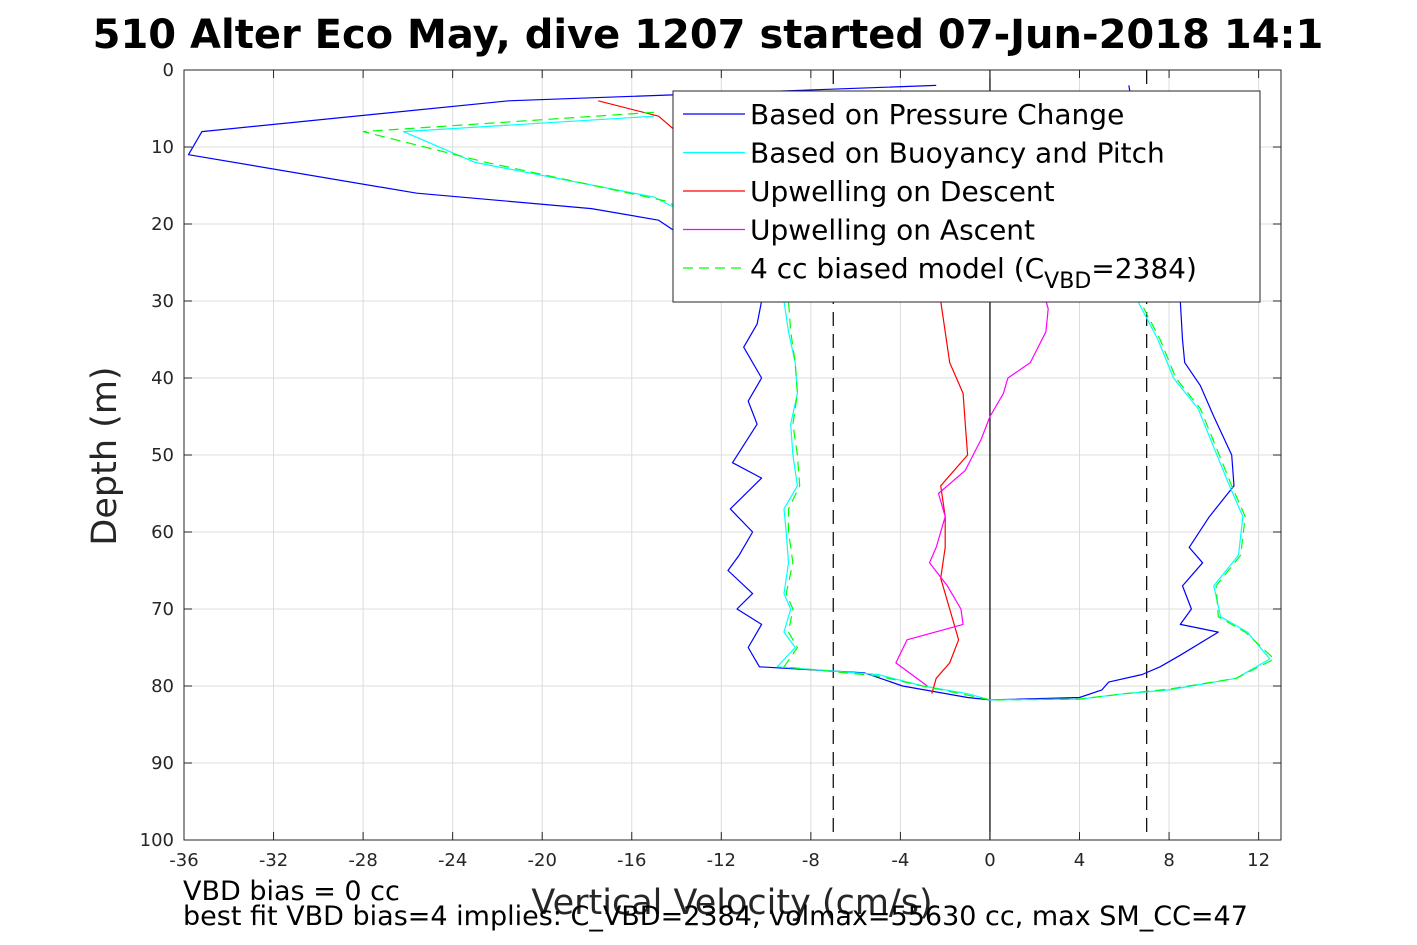 The height and width of the screenshot is (945, 1417). What do you see at coordinates (162, 301) in the screenshot?
I see `y-tick-label: 30` at bounding box center [162, 301].